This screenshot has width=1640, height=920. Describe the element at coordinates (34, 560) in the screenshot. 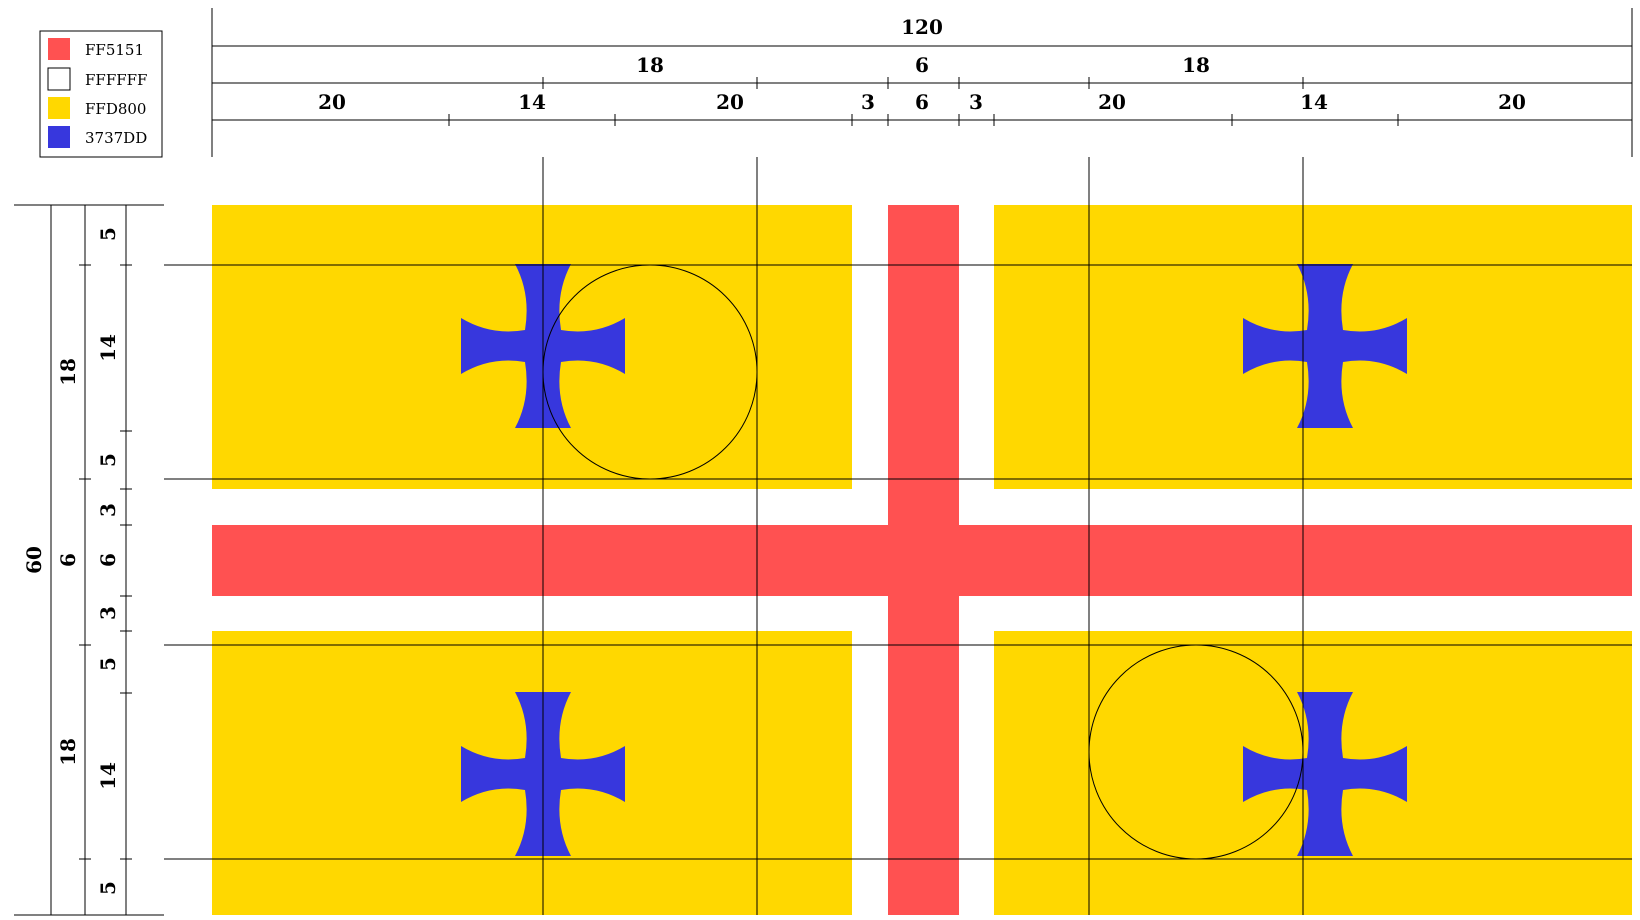

I see `dimension-label-height: 60` at that location.